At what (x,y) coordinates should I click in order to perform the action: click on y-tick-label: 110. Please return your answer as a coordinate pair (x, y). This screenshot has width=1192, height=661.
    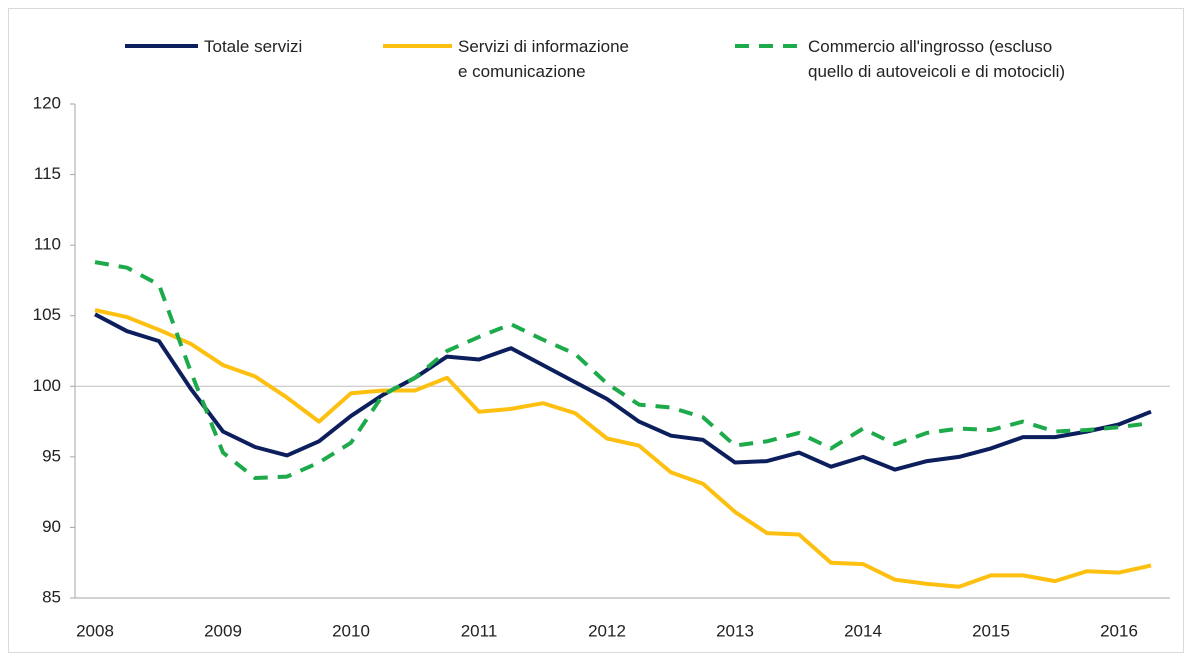
    Looking at the image, I should click on (47, 244).